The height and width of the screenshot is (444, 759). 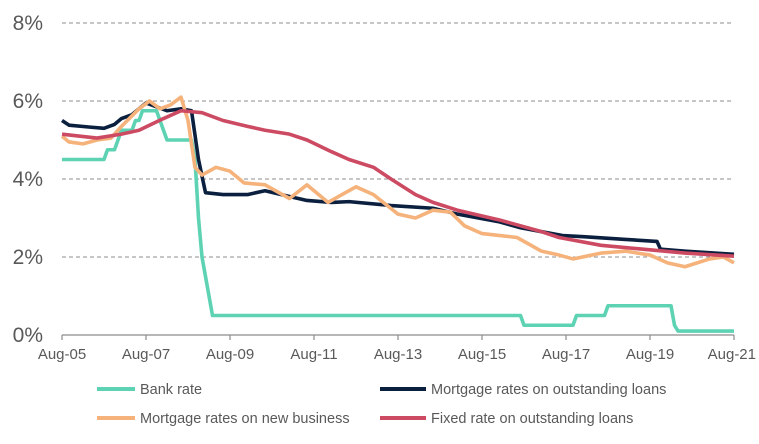 I want to click on x-tick-label: Aug-13, so click(x=398, y=354).